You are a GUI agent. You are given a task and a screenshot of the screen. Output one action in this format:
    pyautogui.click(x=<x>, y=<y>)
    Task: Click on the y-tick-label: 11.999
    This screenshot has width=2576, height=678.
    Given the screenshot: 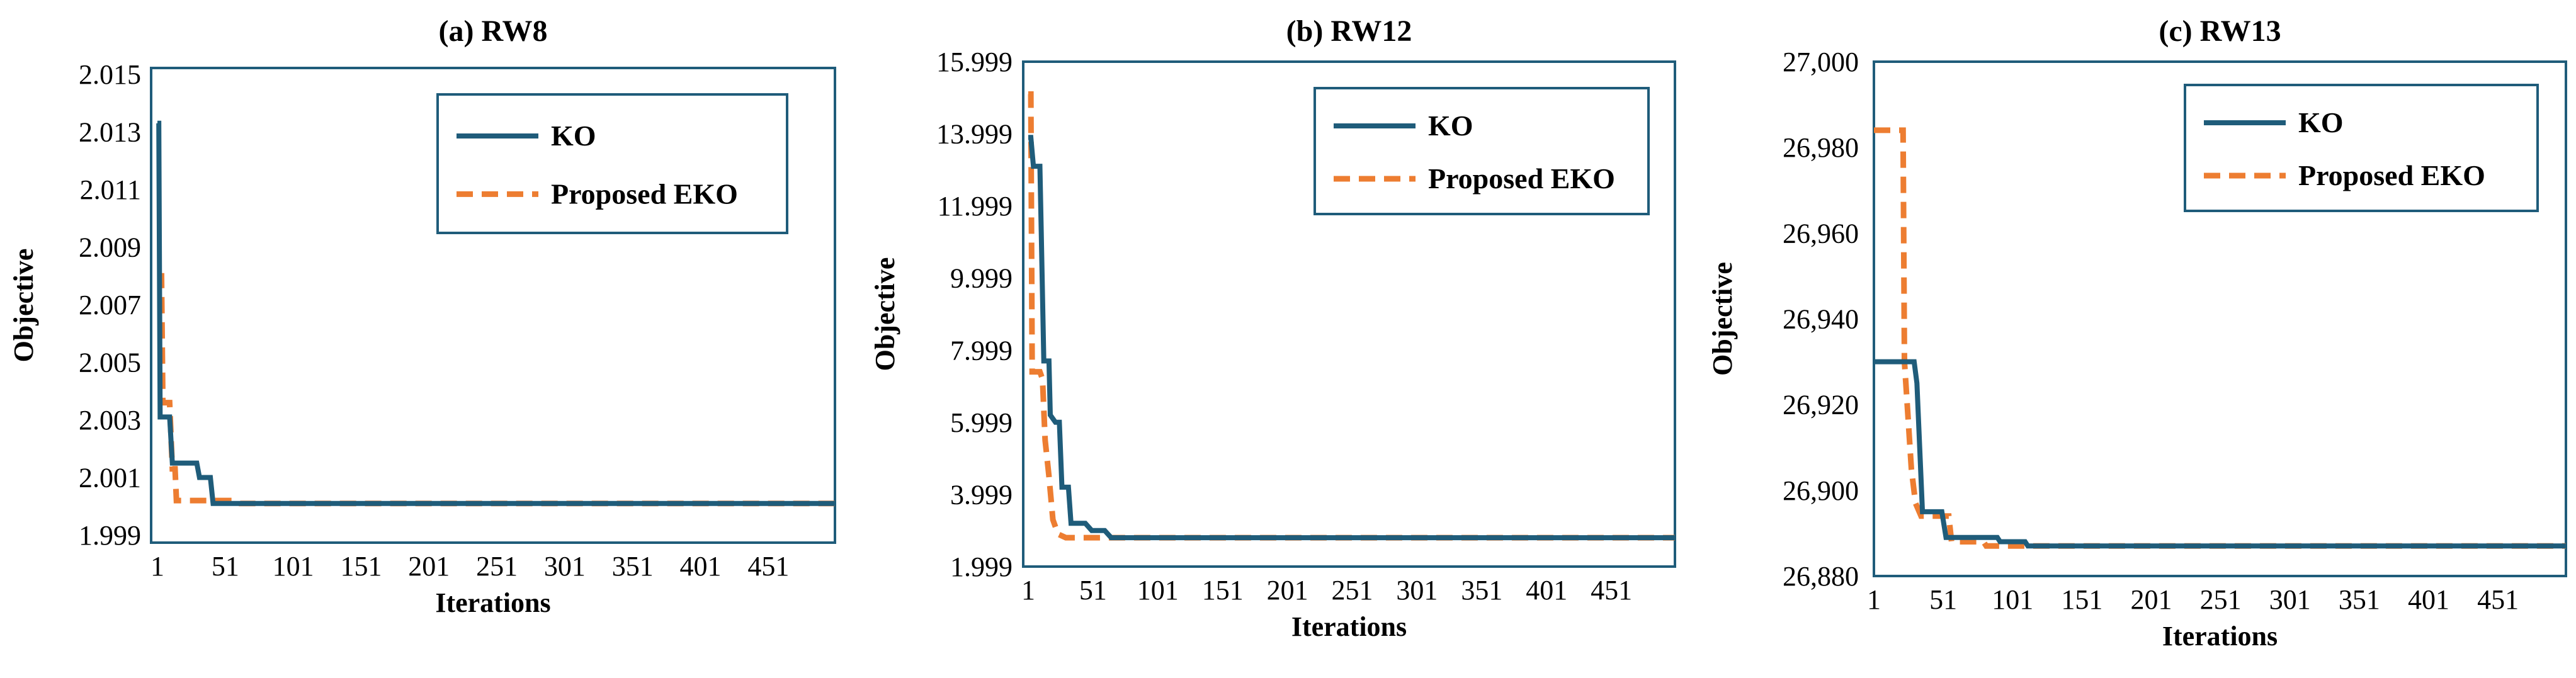 What is the action you would take?
    pyautogui.click(x=975, y=207)
    